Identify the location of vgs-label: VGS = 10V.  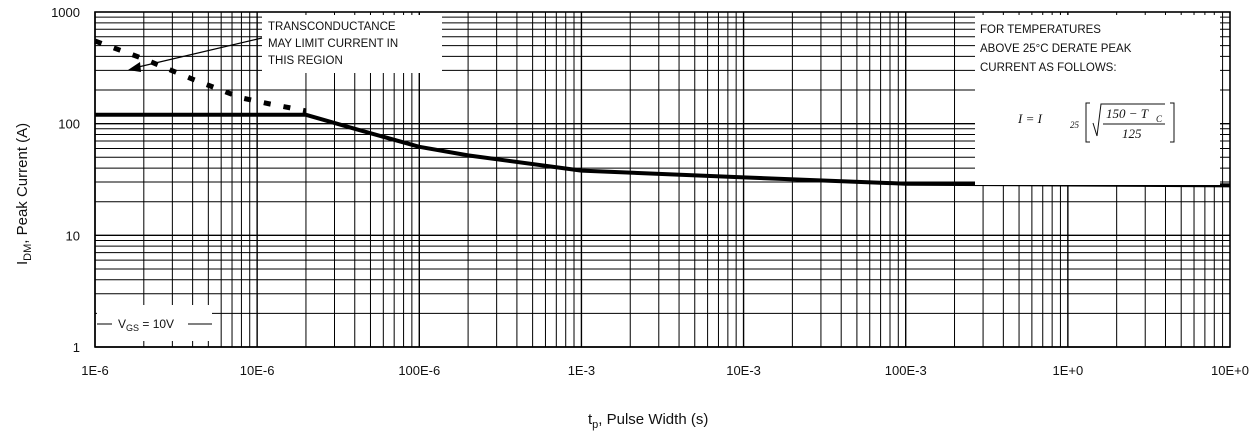
(154, 323).